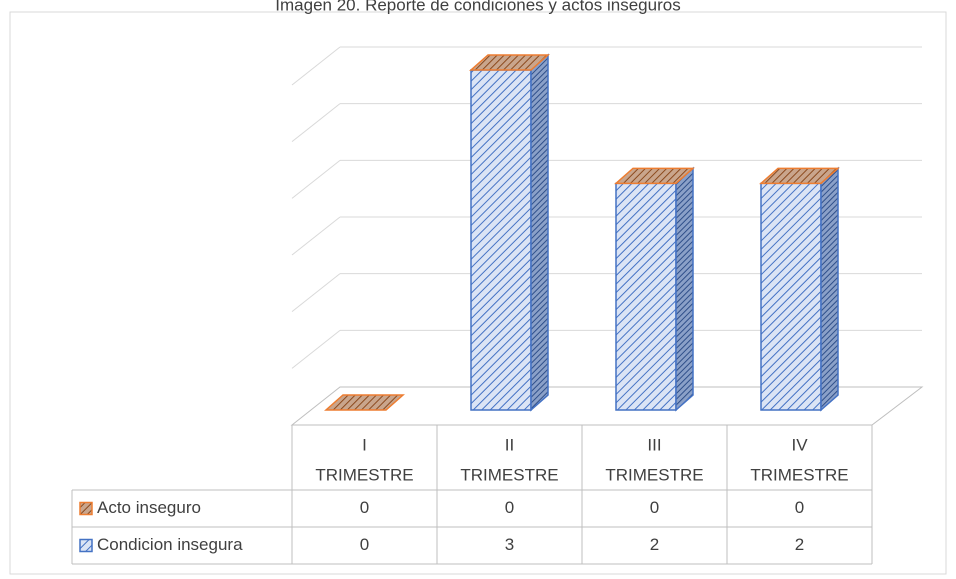 The height and width of the screenshot is (579, 956). I want to click on x-tick-label: IV, so click(799, 444).